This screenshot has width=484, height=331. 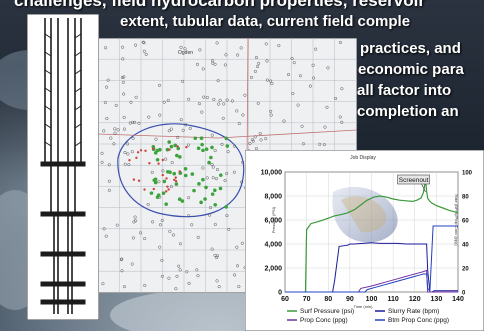 I want to click on headline-line-3: practices, and, so click(x=410, y=48).